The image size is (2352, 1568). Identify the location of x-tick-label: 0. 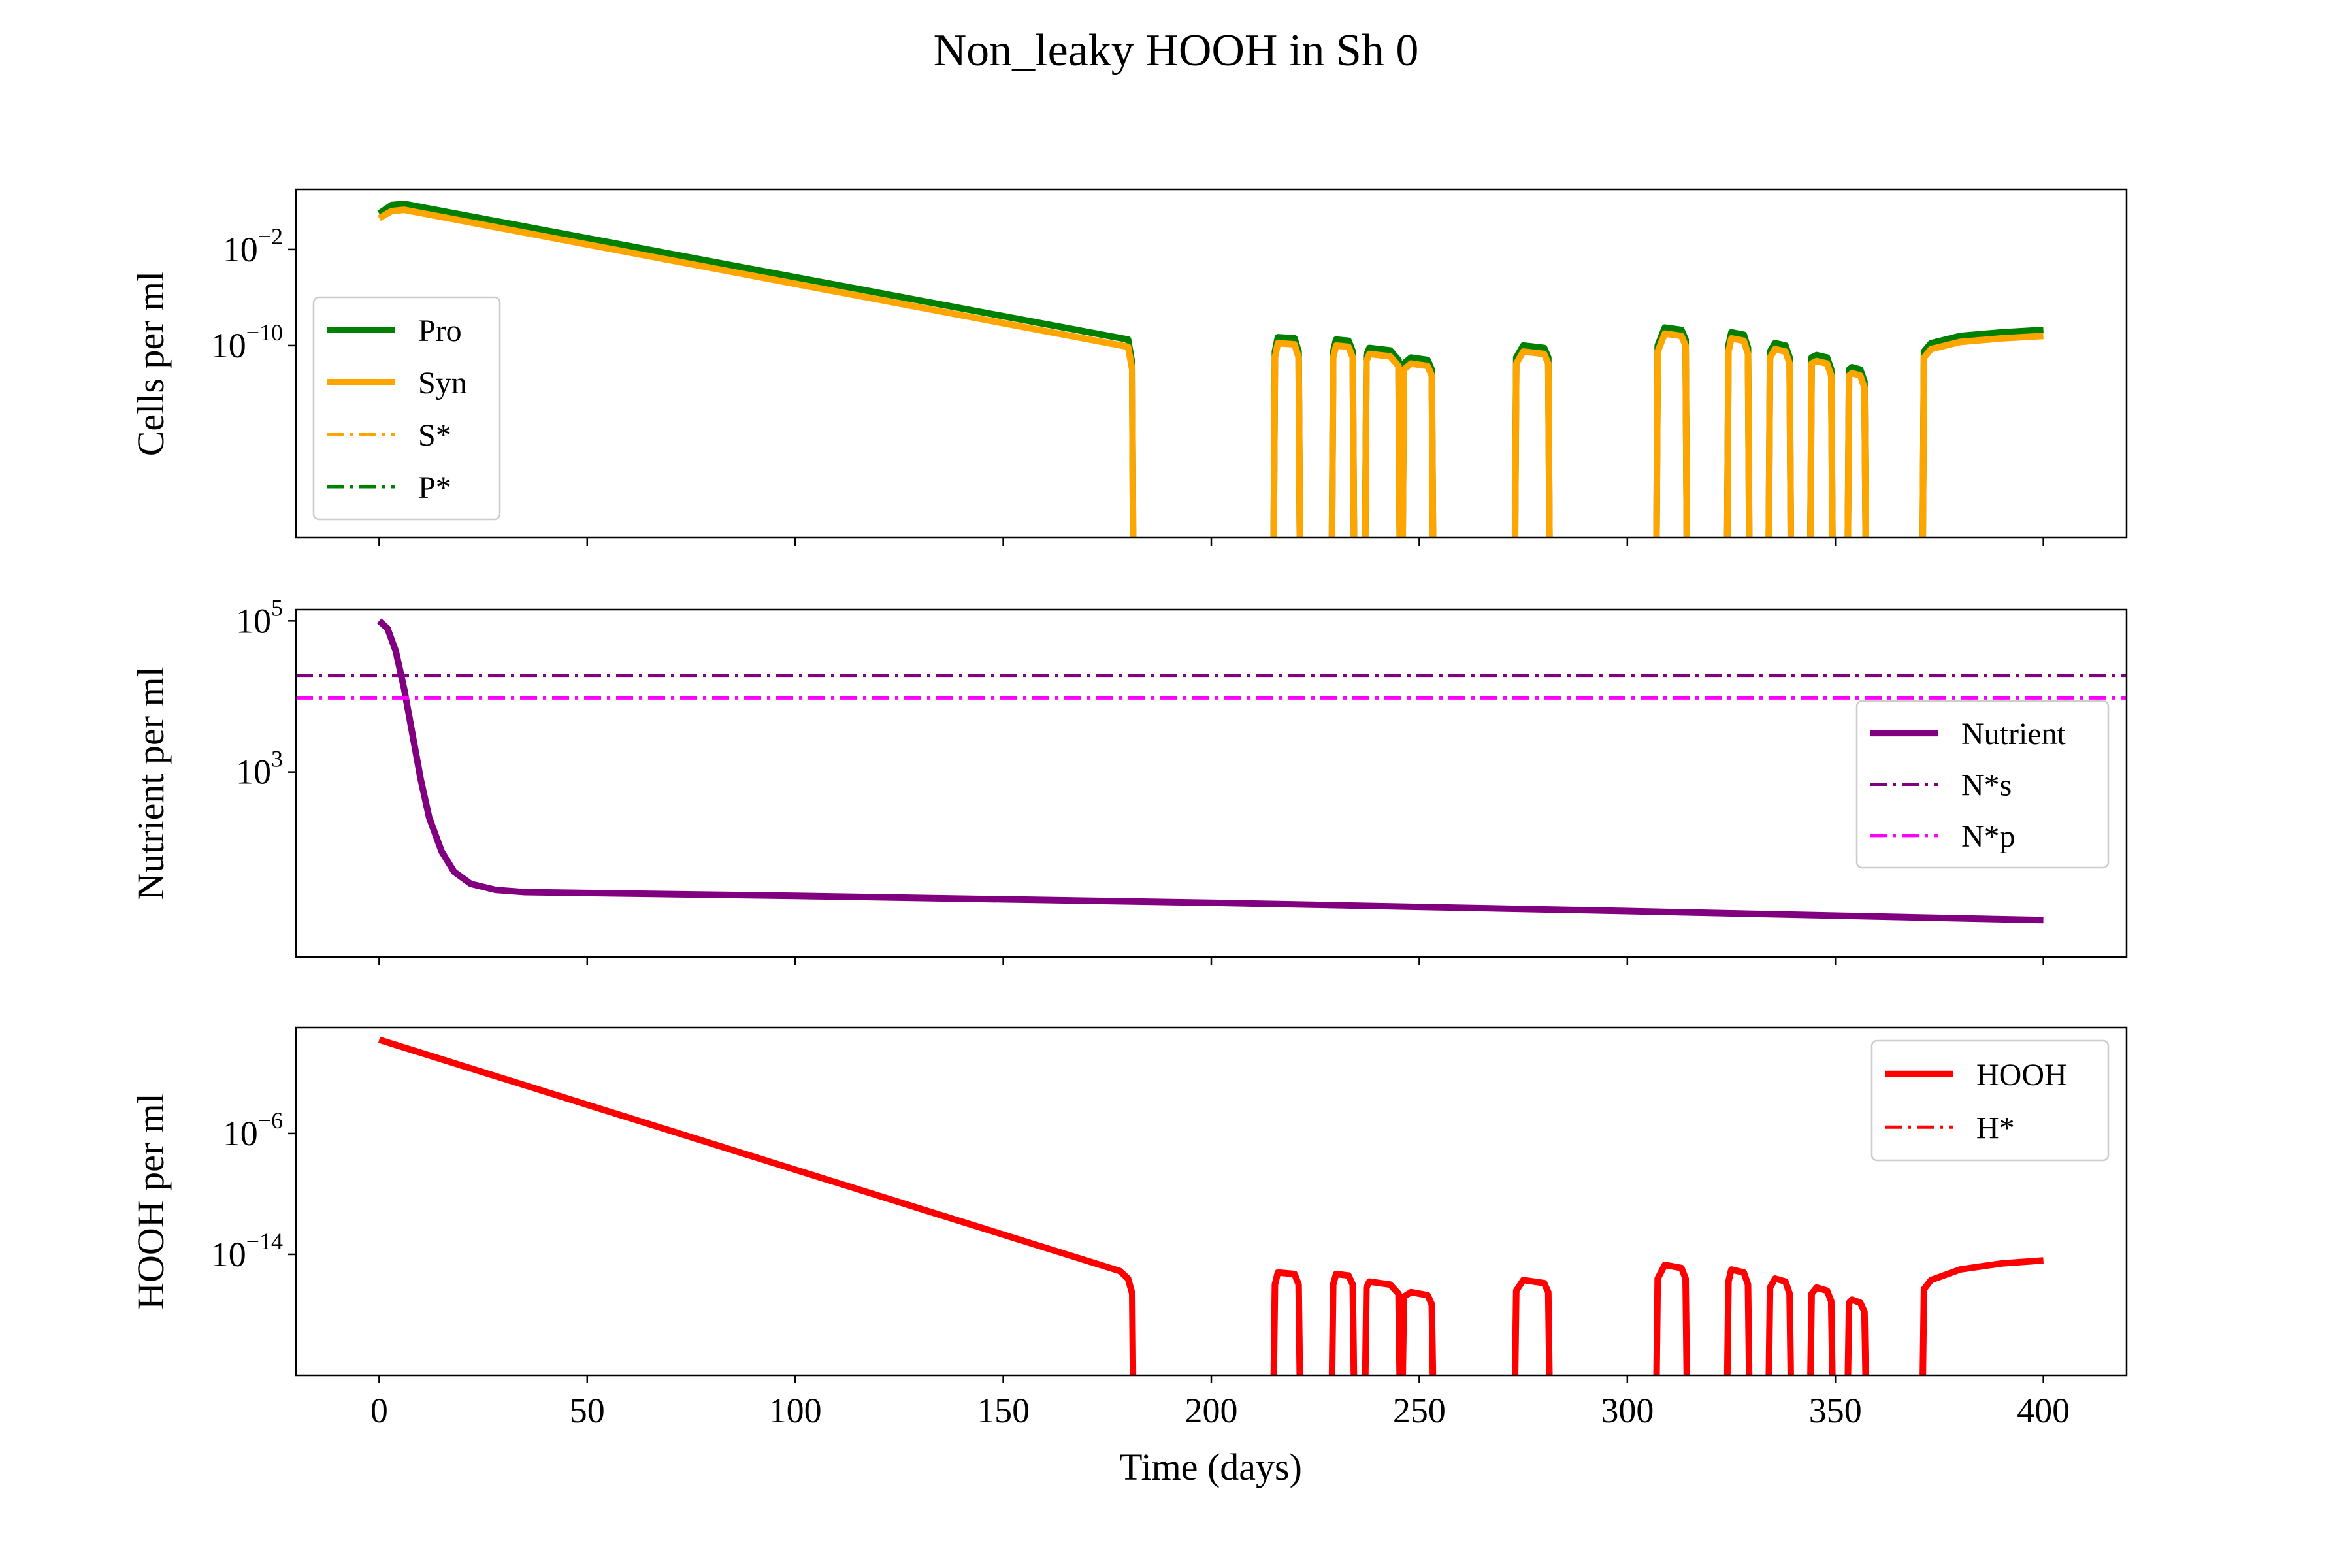
(379, 1410).